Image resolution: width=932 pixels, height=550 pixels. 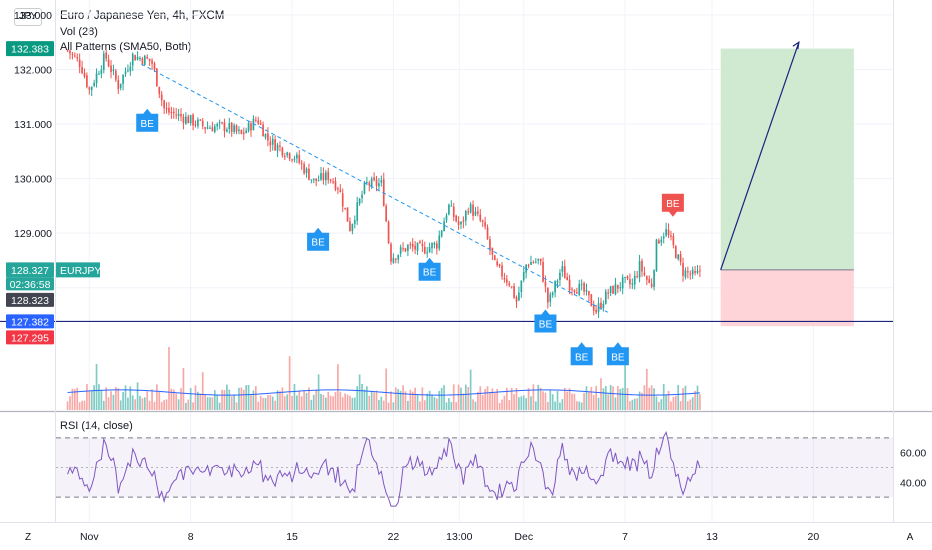 What do you see at coordinates (30, 270) in the screenshot?
I see `current-price-tag: 128.327` at bounding box center [30, 270].